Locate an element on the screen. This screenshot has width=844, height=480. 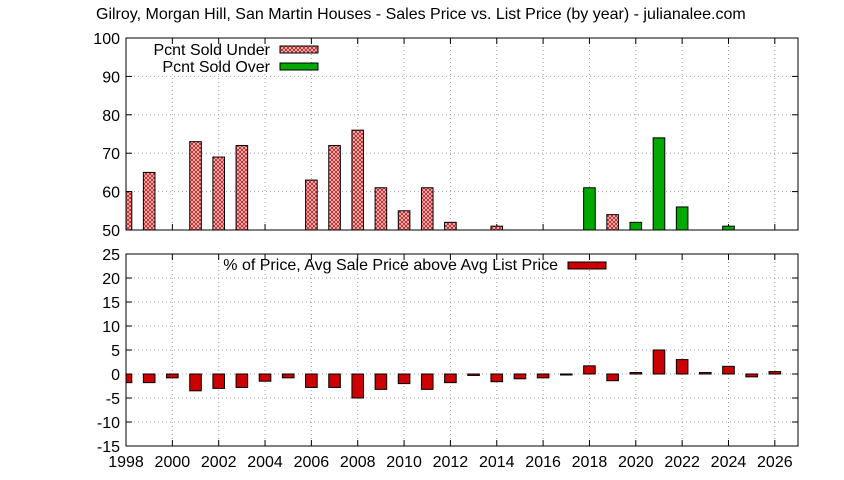
bar-avg-above-list-2026 is located at coordinates (775, 373).